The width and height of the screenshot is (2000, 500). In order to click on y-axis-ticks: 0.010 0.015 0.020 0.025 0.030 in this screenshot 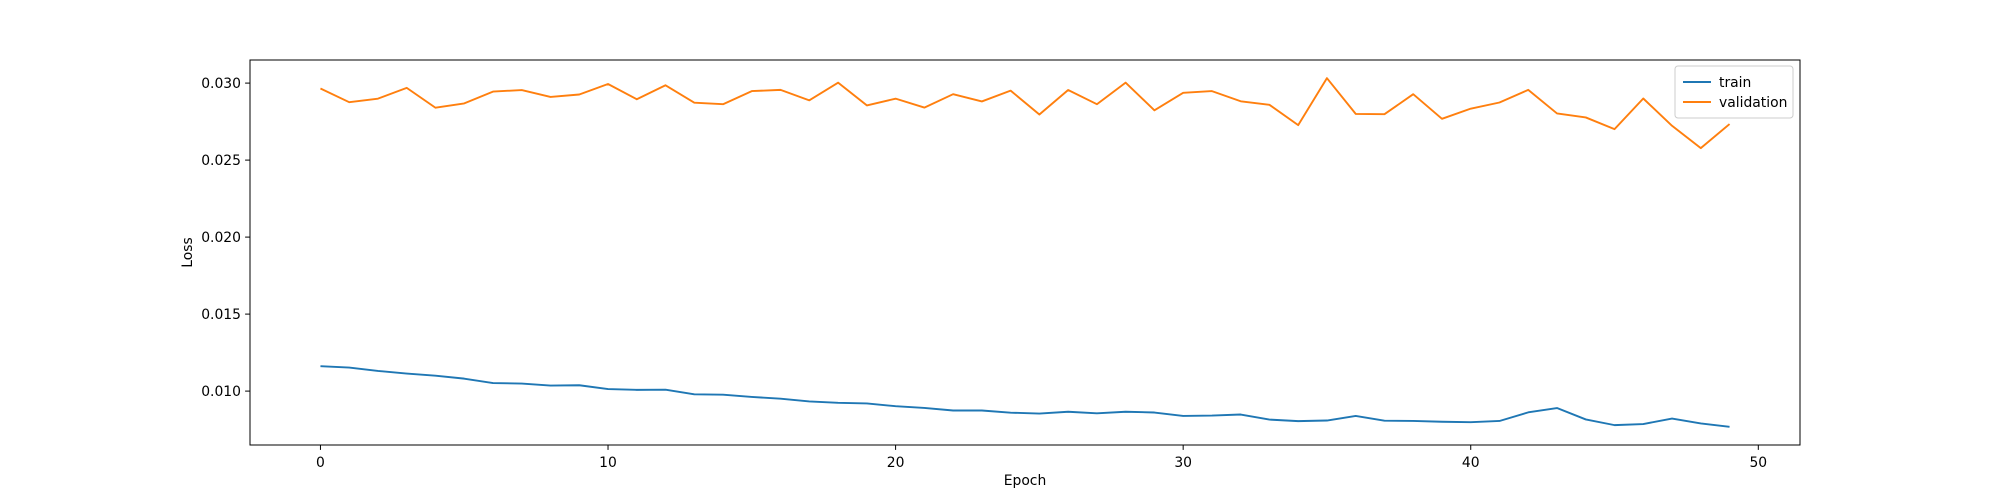, I will do `click(225, 238)`.